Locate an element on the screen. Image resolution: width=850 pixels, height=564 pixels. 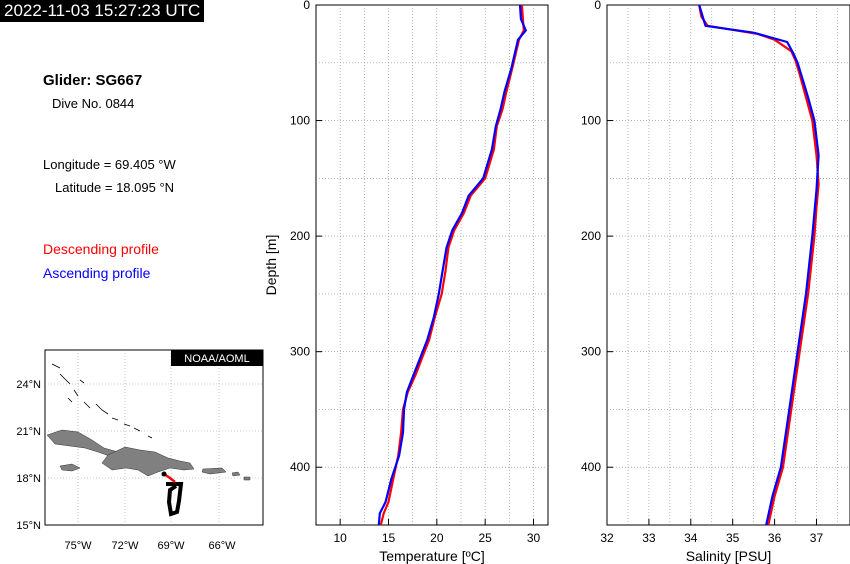
map-lat-tick: 24°N is located at coordinates (28, 385).